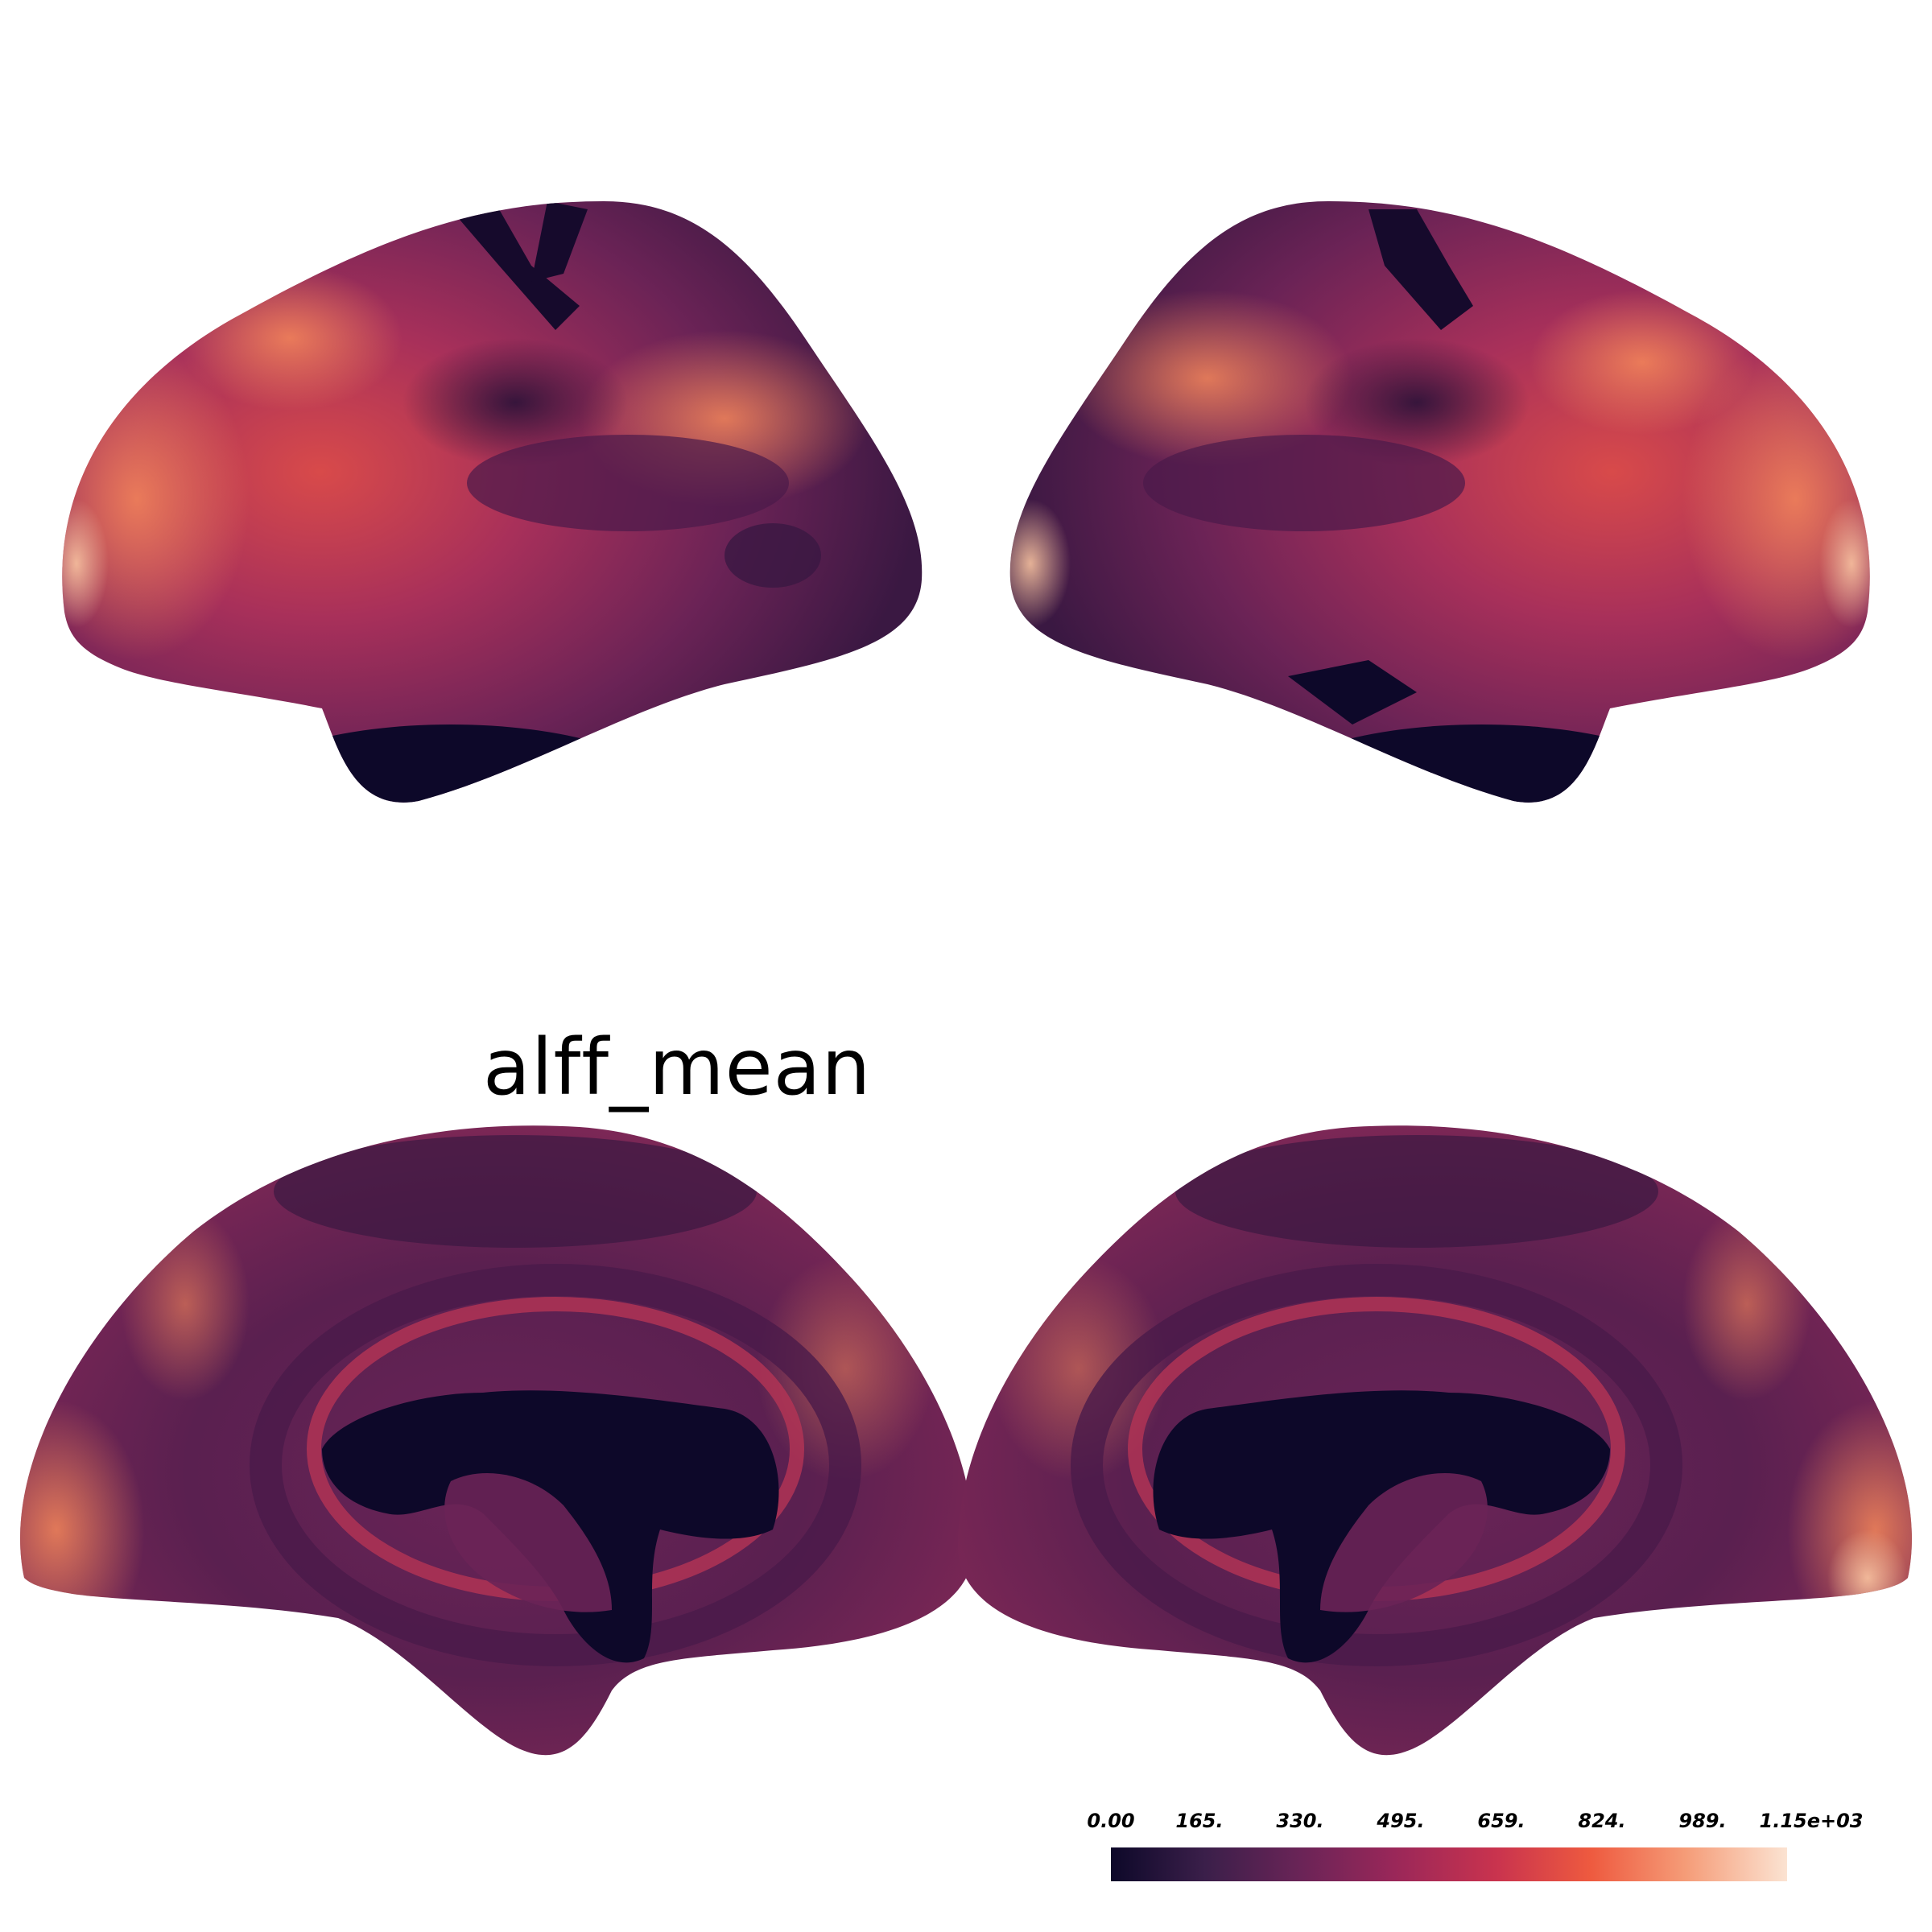 The width and height of the screenshot is (1932, 1932). What do you see at coordinates (1439, 502) in the screenshot?
I see `right-lateral-hemisphere` at bounding box center [1439, 502].